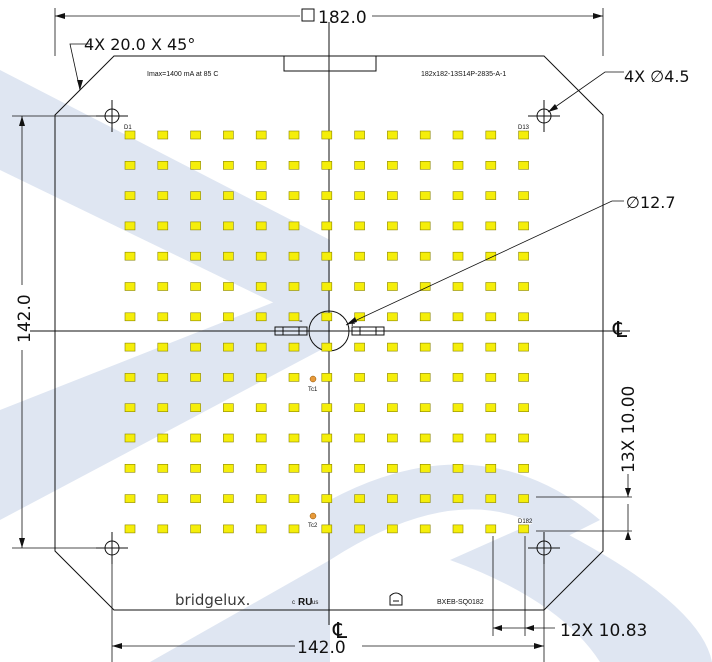 This screenshot has width=712, height=662. I want to click on dim-chamfer, so click(79, 67).